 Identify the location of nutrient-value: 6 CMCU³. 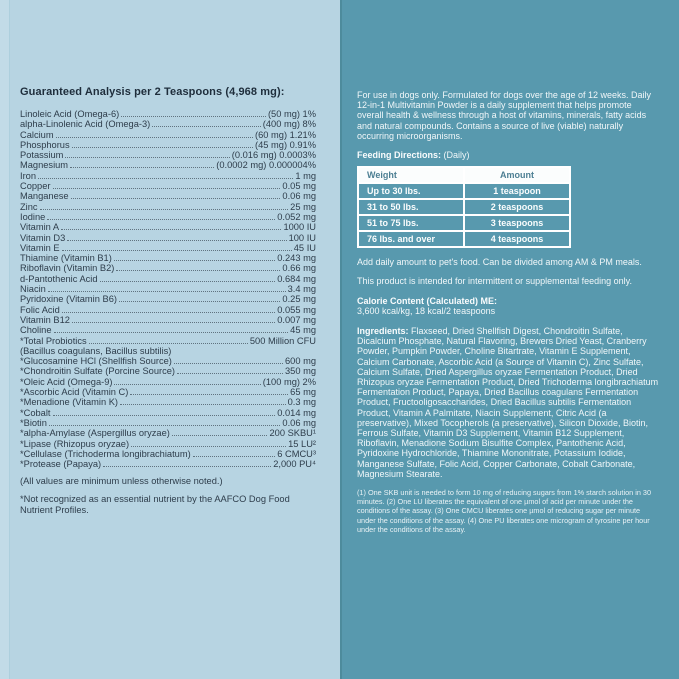
(296, 453).